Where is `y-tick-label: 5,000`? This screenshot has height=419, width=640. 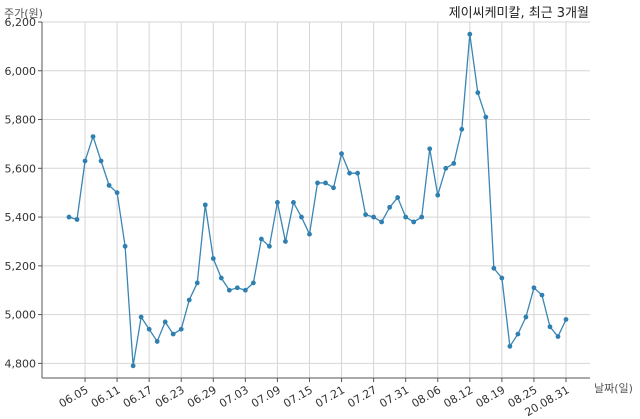
y-tick-label: 5,000 is located at coordinates (21, 315).